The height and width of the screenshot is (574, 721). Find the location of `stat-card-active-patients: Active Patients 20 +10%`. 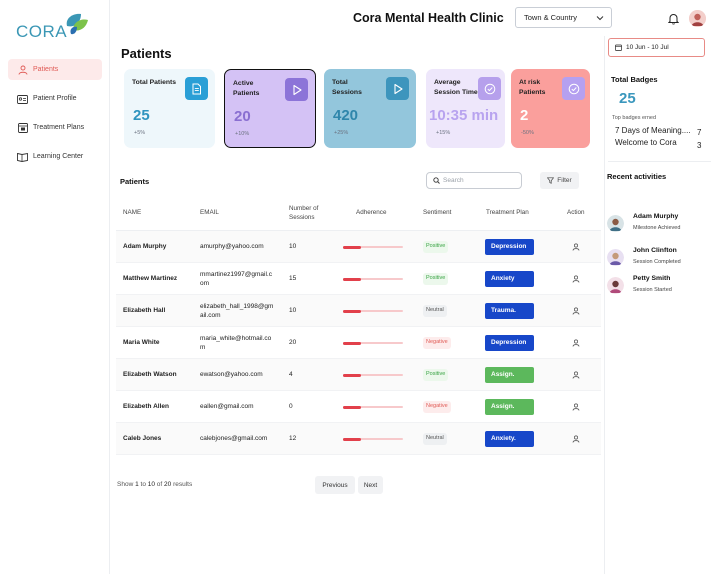

stat-card-active-patients: Active Patients 20 +10% is located at coordinates (270, 108).